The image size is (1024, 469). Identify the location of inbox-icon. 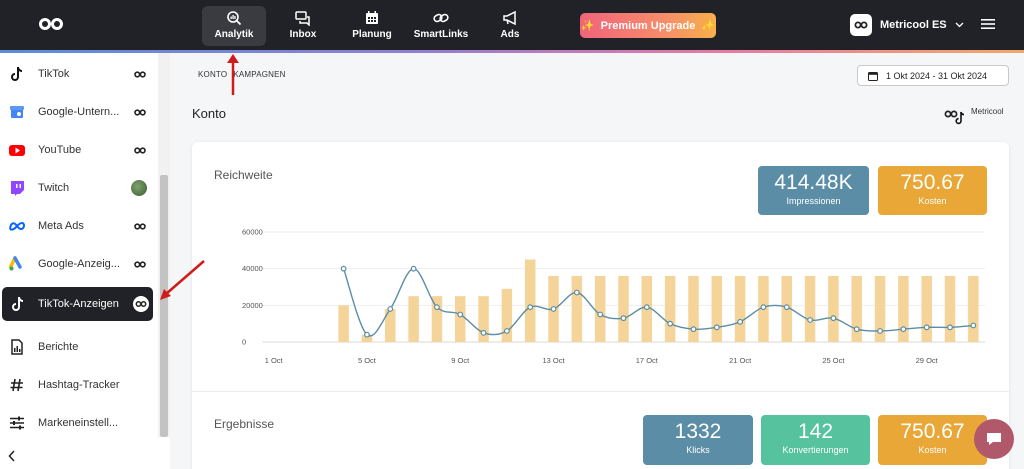
(302, 18).